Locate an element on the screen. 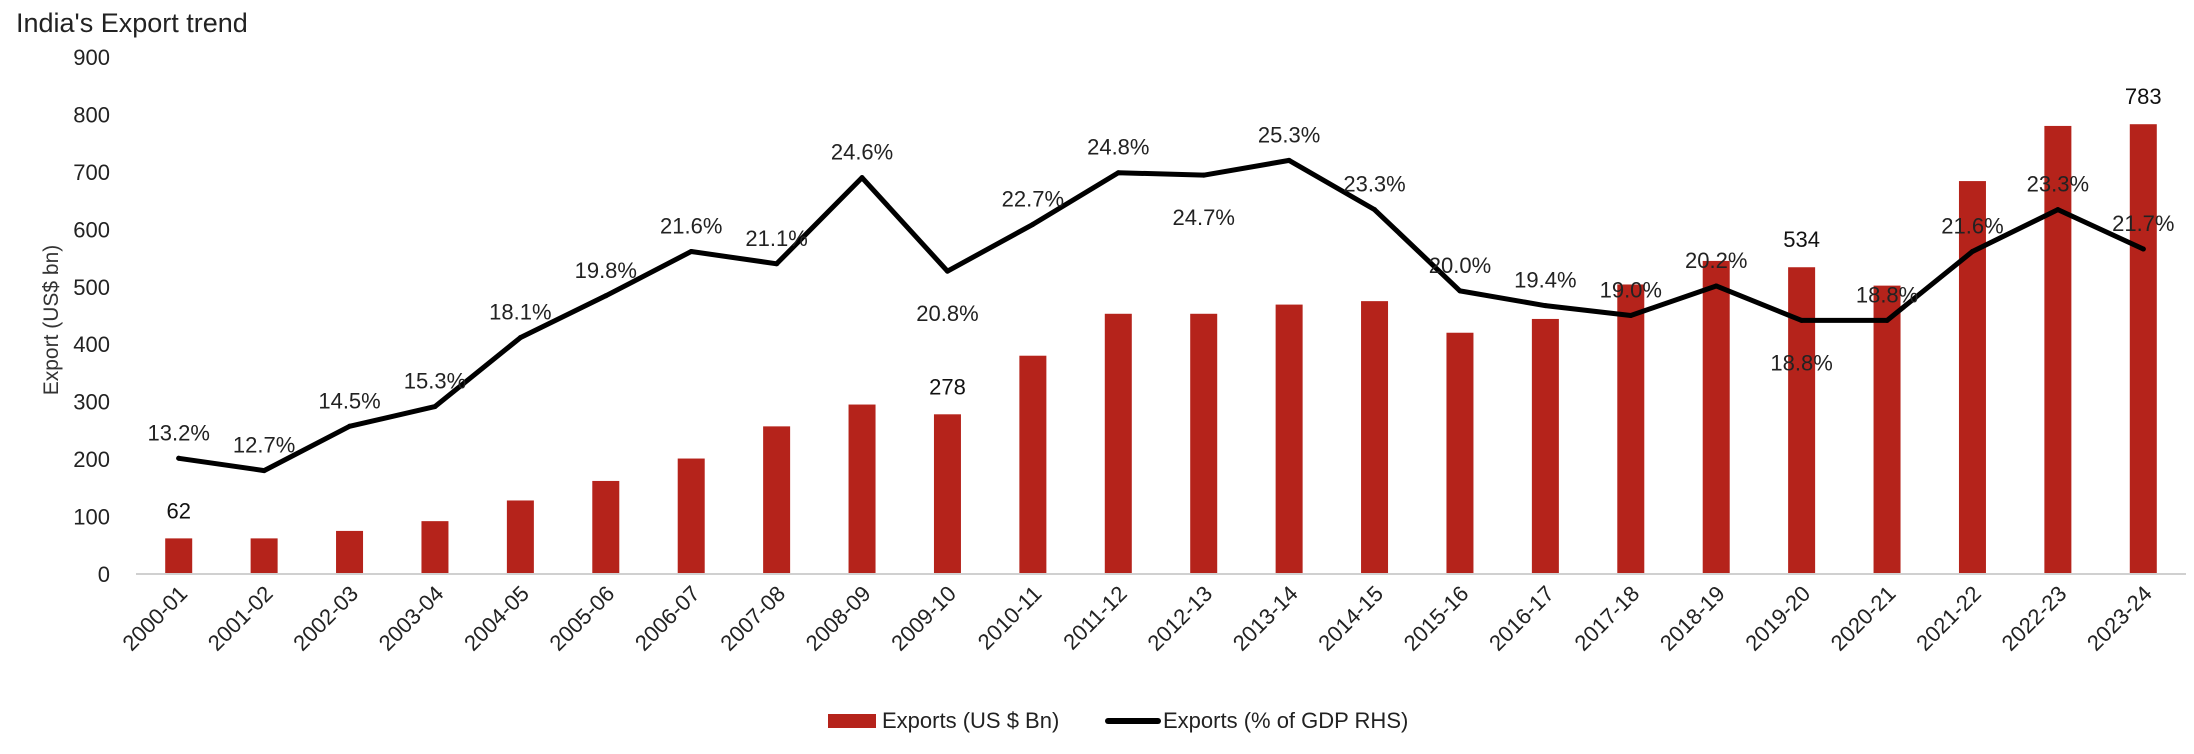 The height and width of the screenshot is (754, 2194). line-data-label: 20.8% is located at coordinates (947, 313).